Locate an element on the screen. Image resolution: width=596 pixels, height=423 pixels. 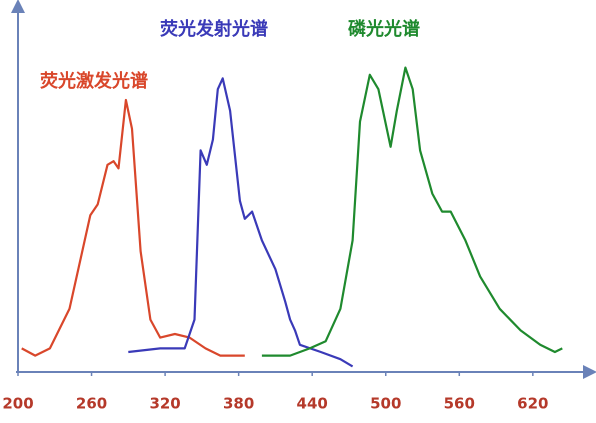
series-label: 荧光激发光谱 is located at coordinates (94, 81).